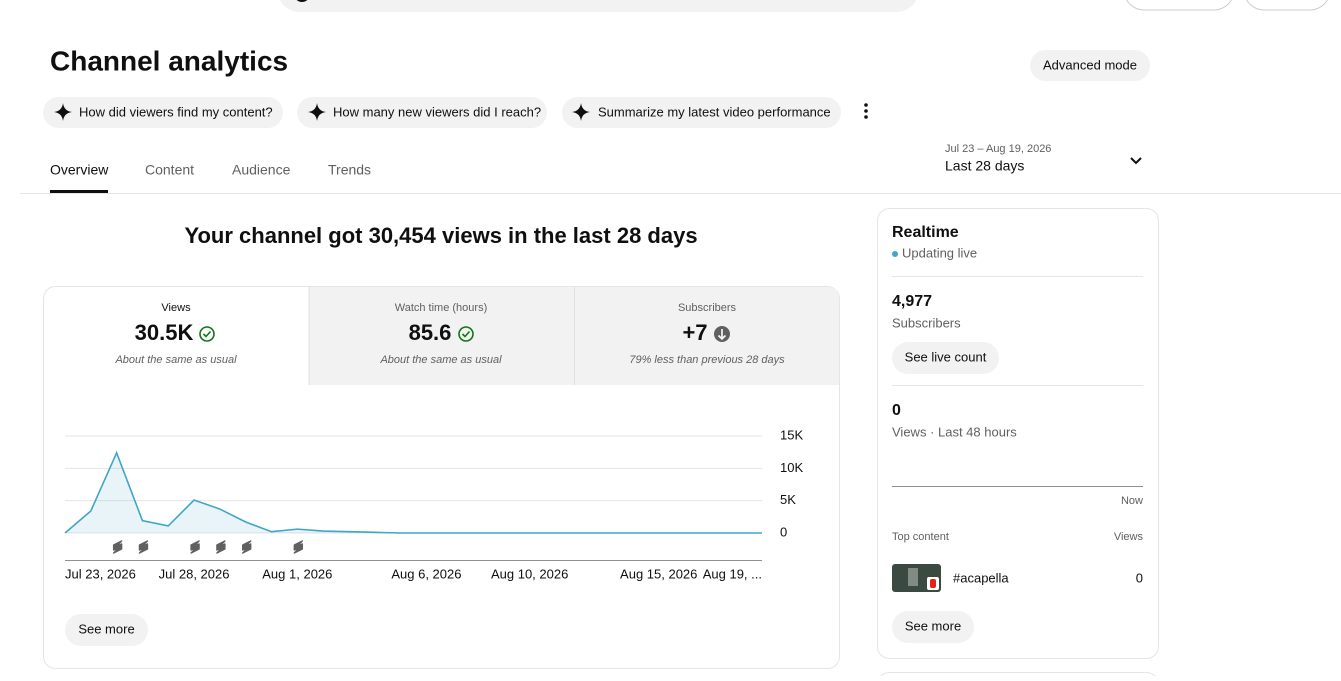 This screenshot has height=681, width=1341. Describe the element at coordinates (722, 335) in the screenshot. I see `down-arrow` at that location.